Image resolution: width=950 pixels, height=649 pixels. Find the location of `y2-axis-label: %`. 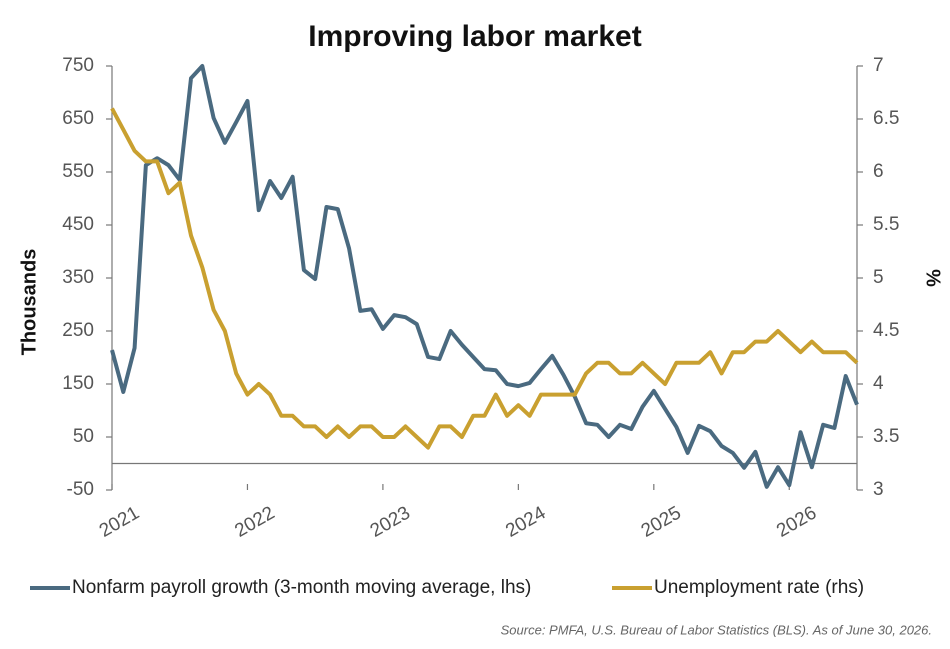

y2-axis-label: % is located at coordinates (933, 278).